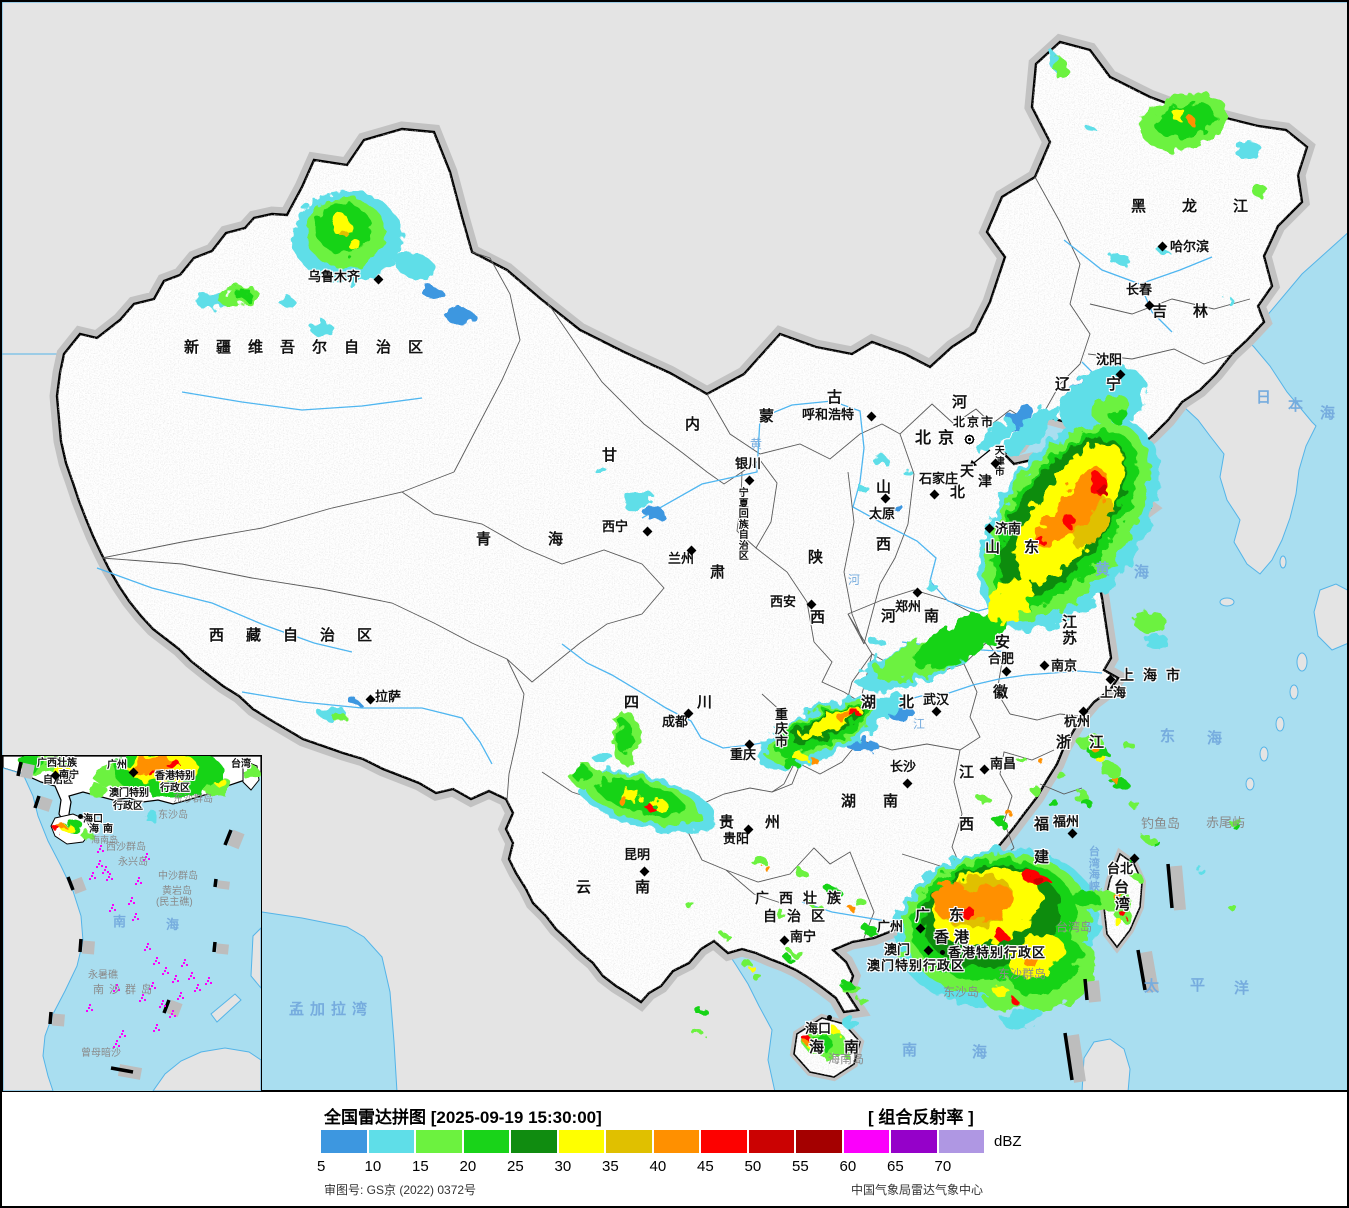 The width and height of the screenshot is (1349, 1208). What do you see at coordinates (846, 1059) in the screenshot?
I see `map-label: 海南岛` at bounding box center [846, 1059].